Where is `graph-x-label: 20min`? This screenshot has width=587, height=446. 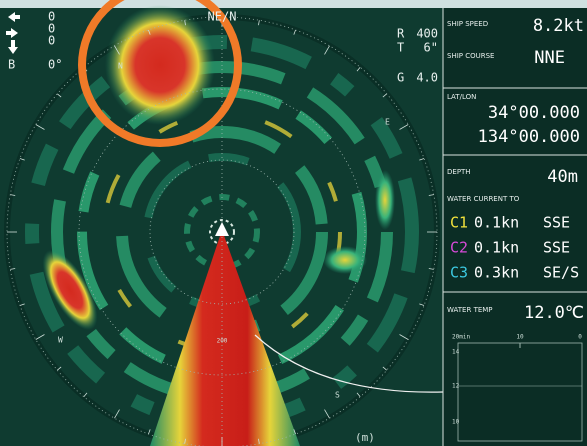
graph-x-label: 20min is located at coordinates (461, 337).